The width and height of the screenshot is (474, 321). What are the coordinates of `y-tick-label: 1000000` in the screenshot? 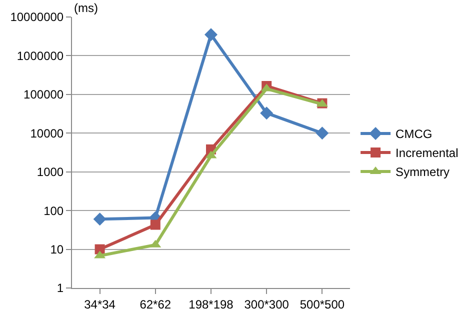 It's located at (40, 55).